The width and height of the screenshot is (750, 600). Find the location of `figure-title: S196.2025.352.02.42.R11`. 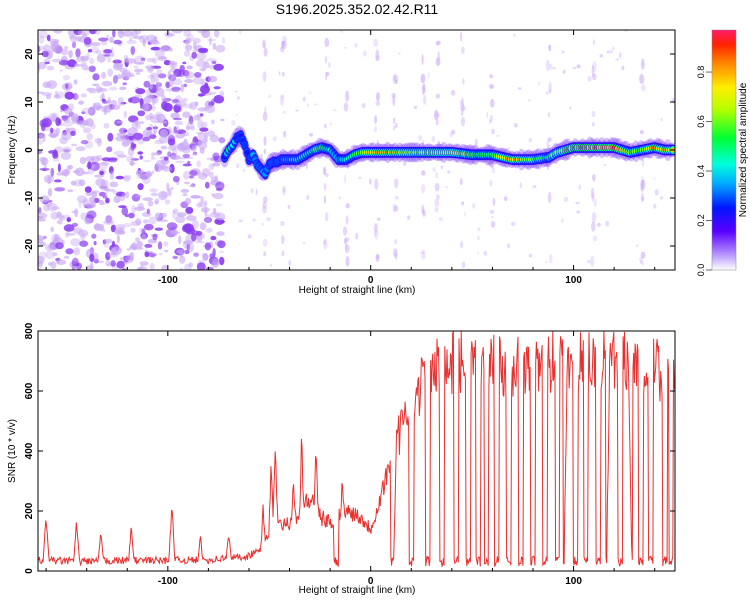

figure-title: S196.2025.352.02.42.R11 is located at coordinates (357, 9).